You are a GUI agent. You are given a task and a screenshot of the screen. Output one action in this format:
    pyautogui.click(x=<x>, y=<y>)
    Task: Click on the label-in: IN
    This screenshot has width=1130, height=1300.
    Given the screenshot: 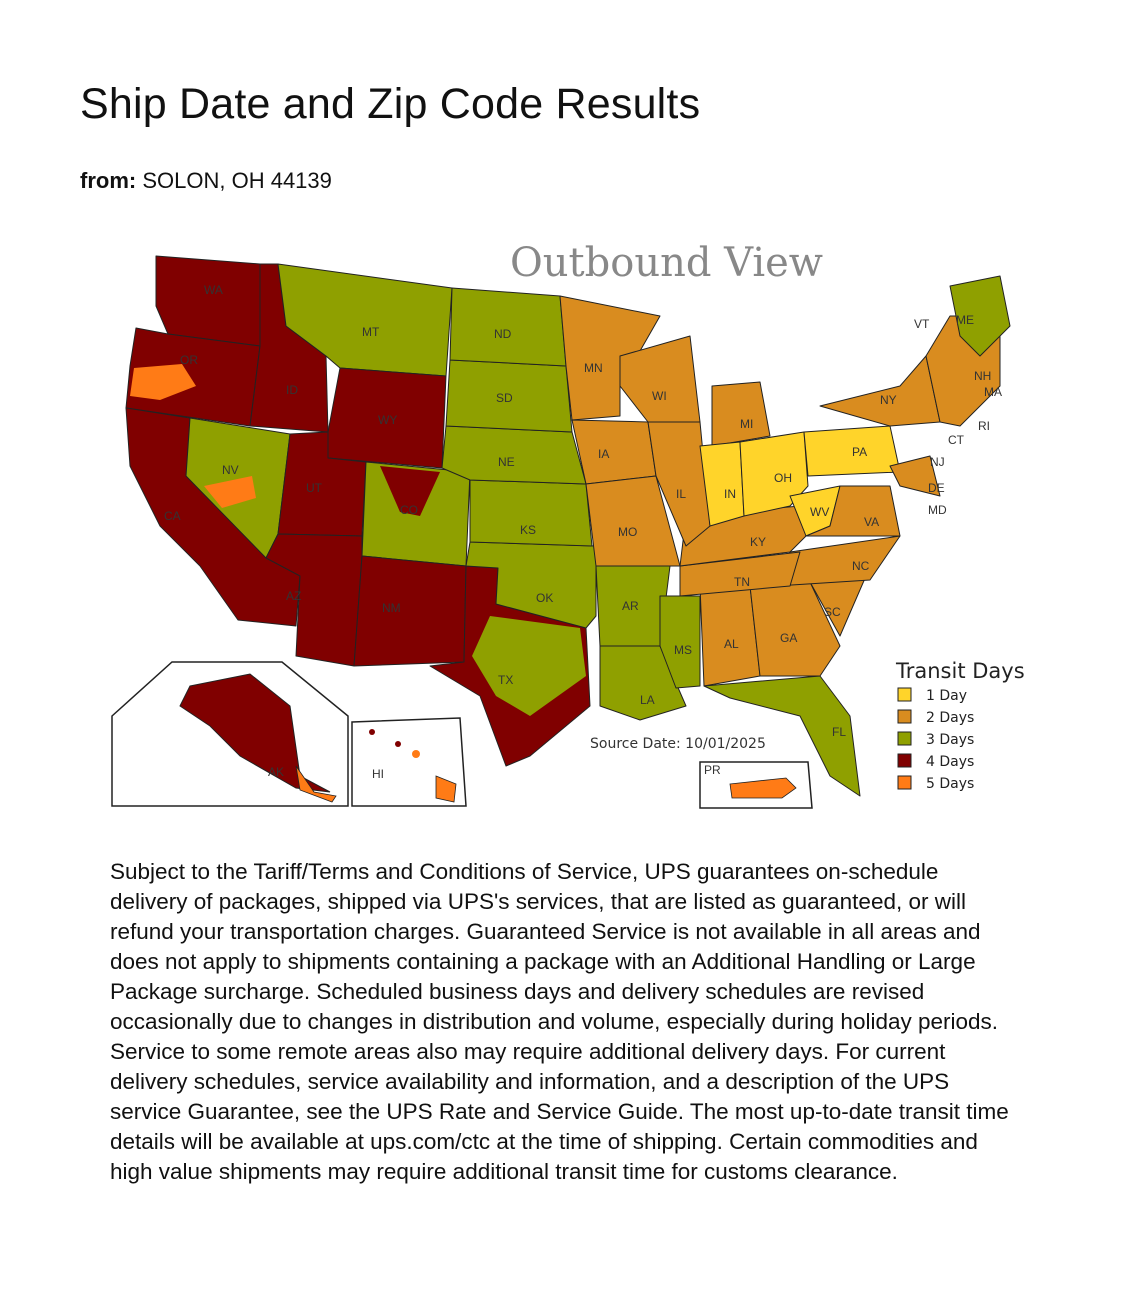 What is the action you would take?
    pyautogui.click(x=730, y=494)
    